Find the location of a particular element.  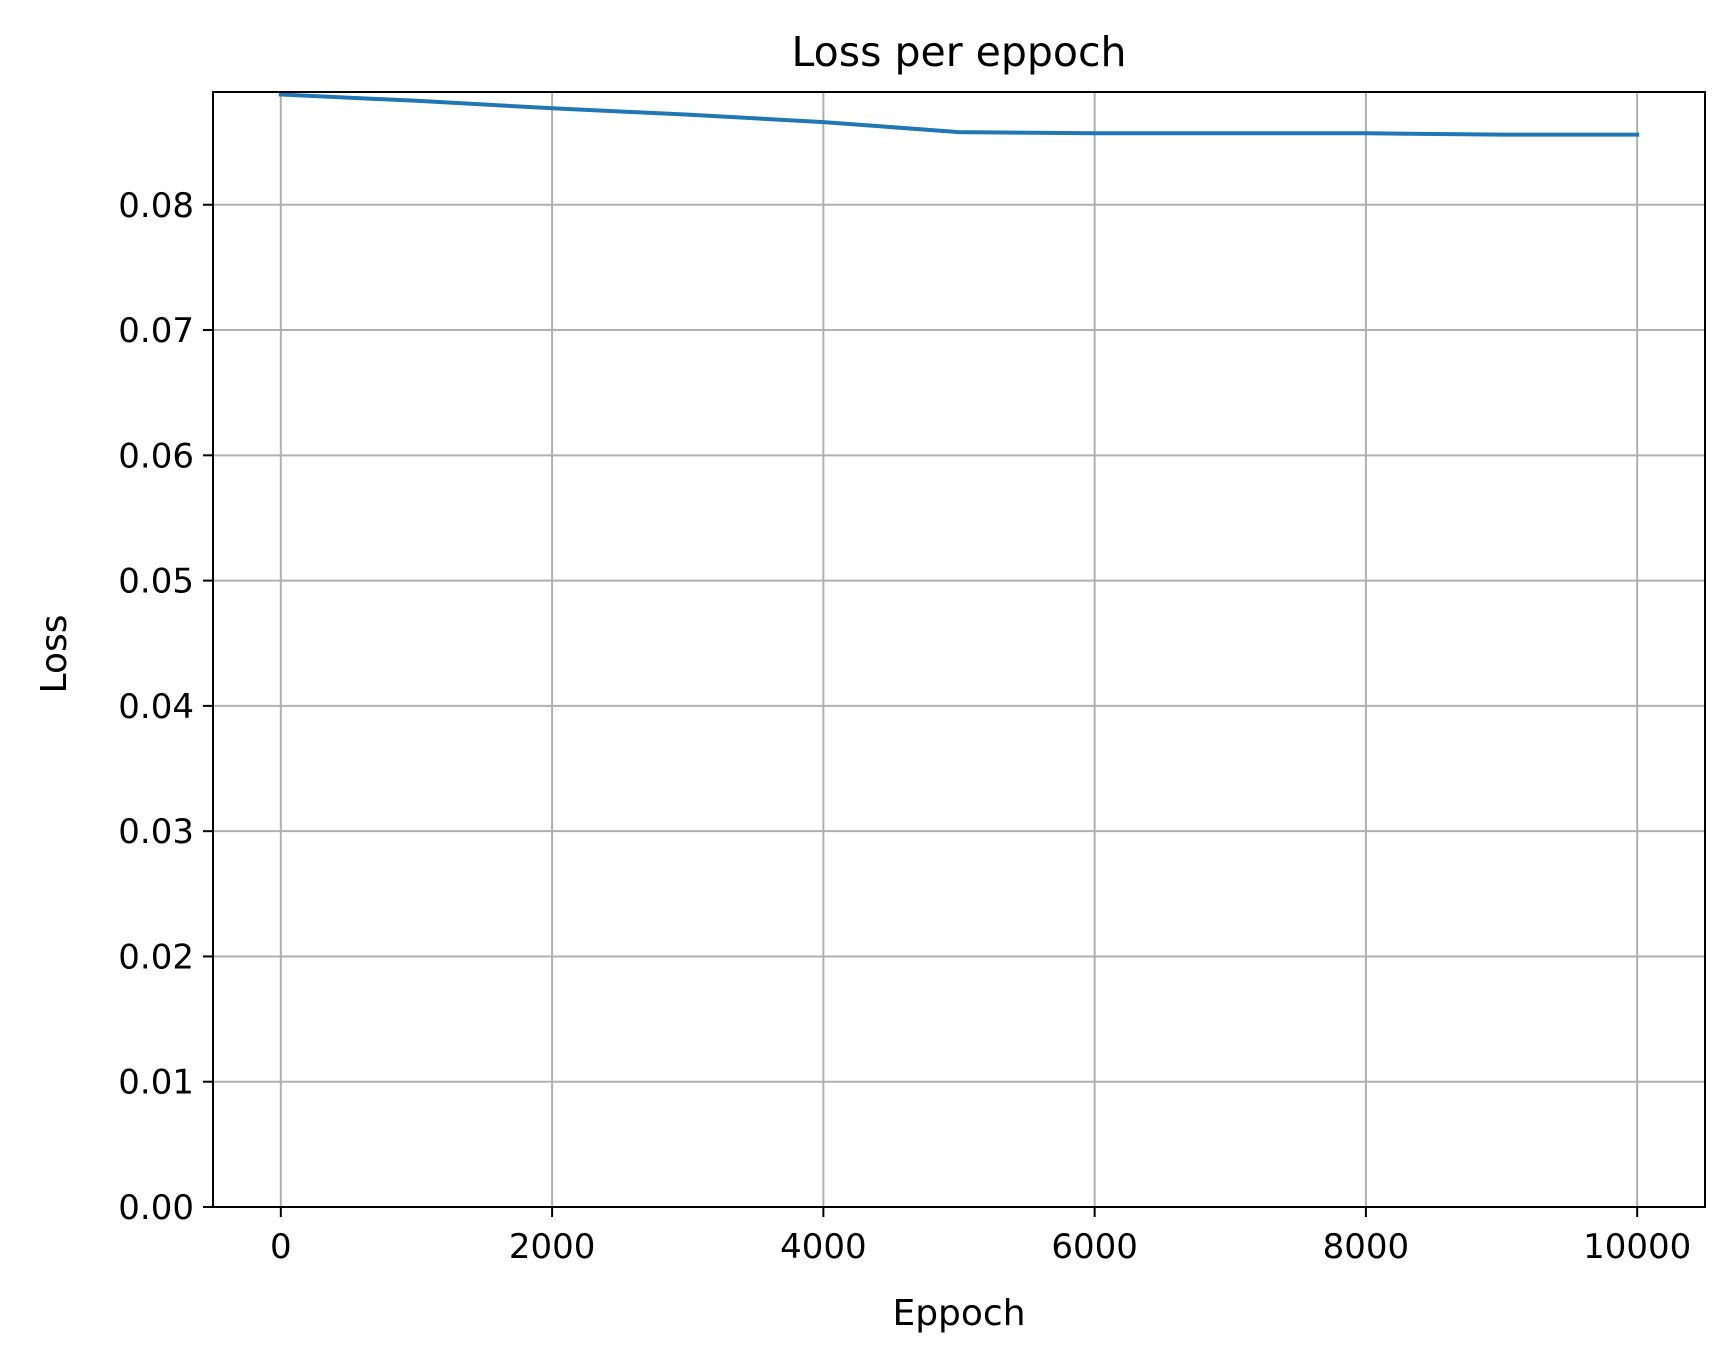

y-tick-label: 0.05 is located at coordinates (156, 582).